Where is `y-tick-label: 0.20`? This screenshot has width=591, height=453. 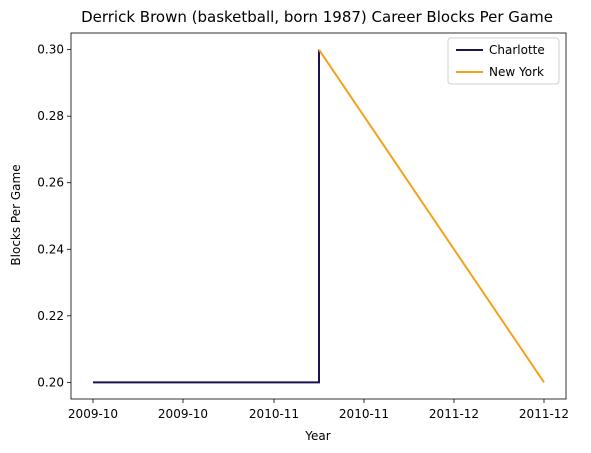 y-tick-label: 0.20 is located at coordinates (50, 382).